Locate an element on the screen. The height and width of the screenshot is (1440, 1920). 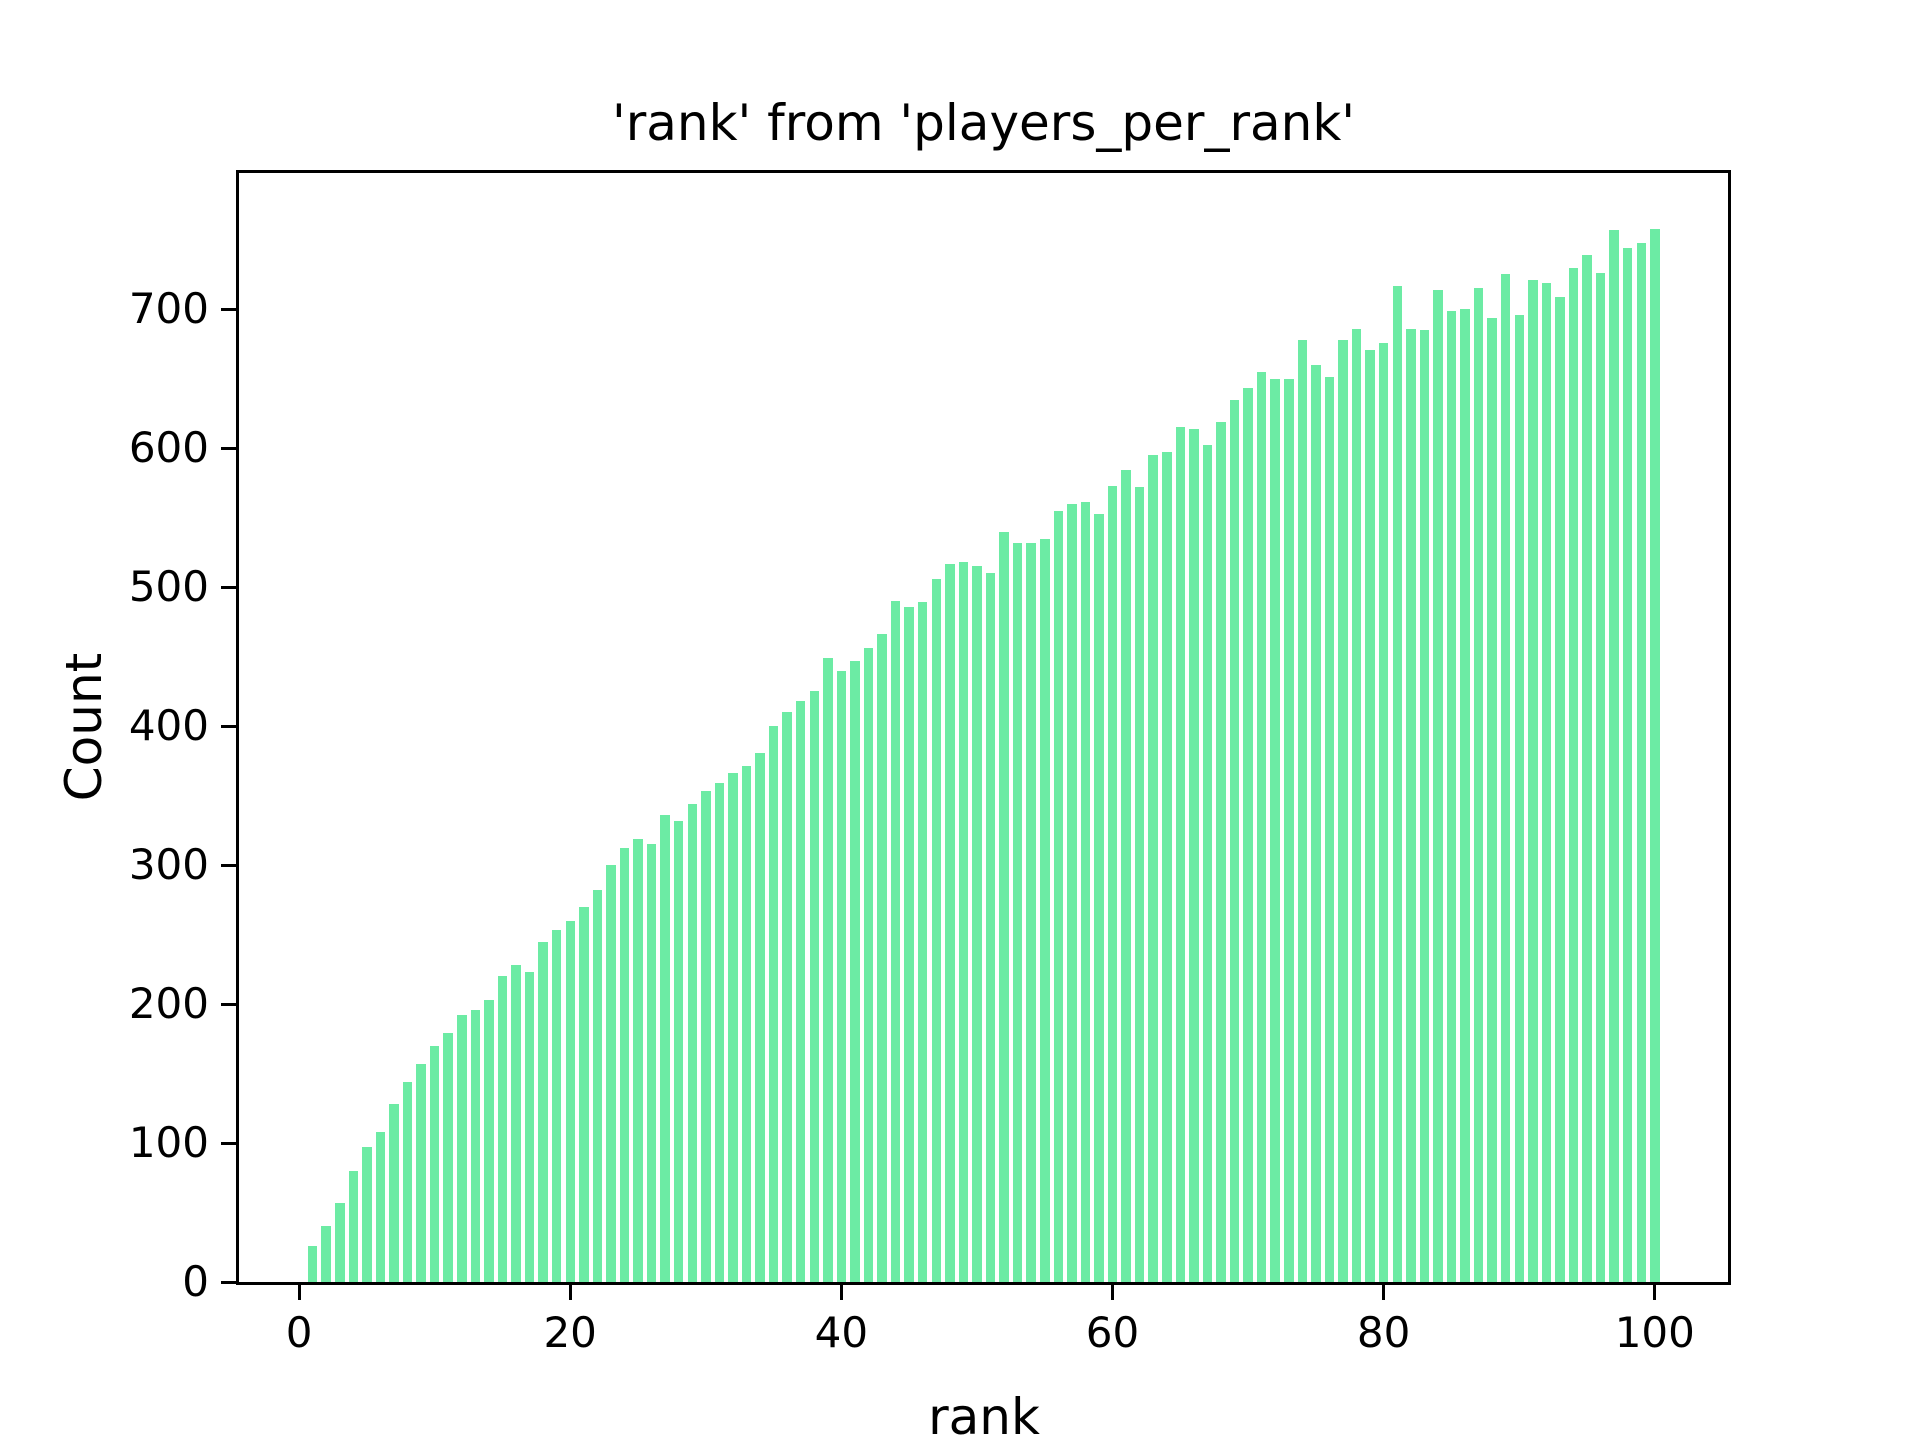
x-tick-label-20: 20 is located at coordinates (570, 1332).